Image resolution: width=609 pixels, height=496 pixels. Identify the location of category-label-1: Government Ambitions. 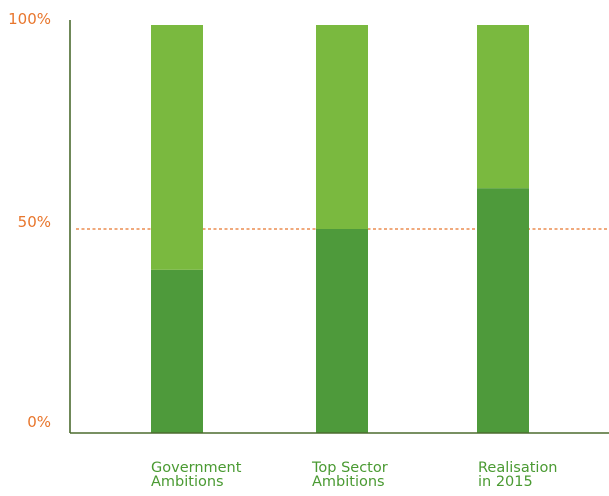
(196, 475).